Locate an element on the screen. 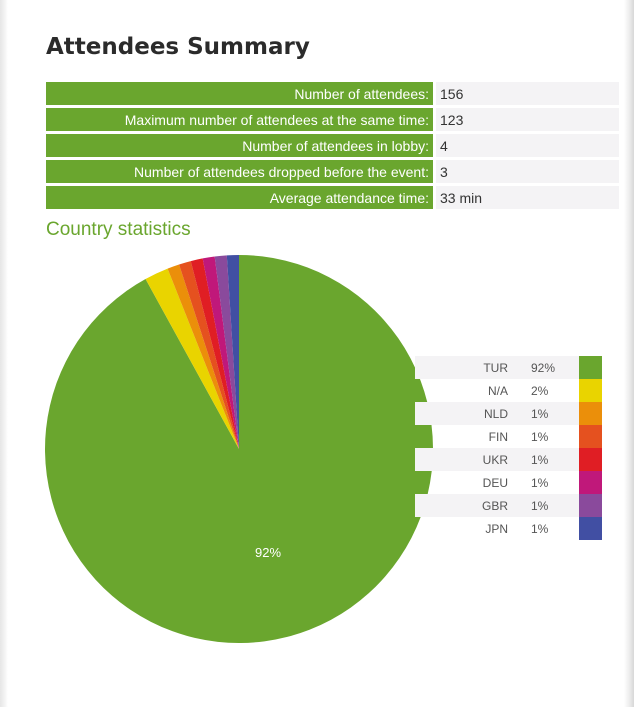 The width and height of the screenshot is (634, 707). page-title: Attendees Summary is located at coordinates (178, 47).